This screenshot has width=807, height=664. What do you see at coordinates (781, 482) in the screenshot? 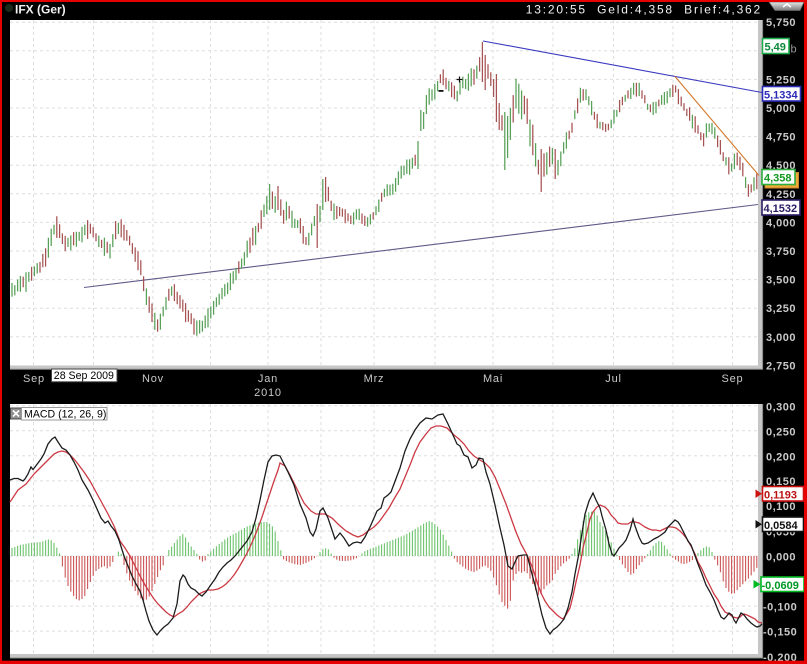
I see `svg-text: 0,150` at bounding box center [781, 482].